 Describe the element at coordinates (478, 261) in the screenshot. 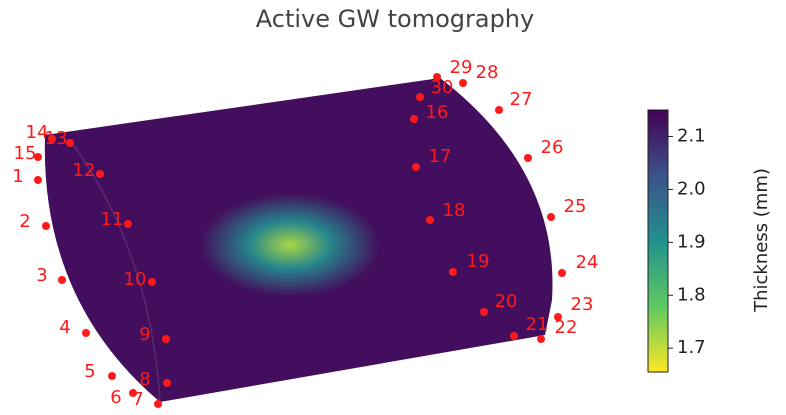

I see `sensor-label: 19` at that location.